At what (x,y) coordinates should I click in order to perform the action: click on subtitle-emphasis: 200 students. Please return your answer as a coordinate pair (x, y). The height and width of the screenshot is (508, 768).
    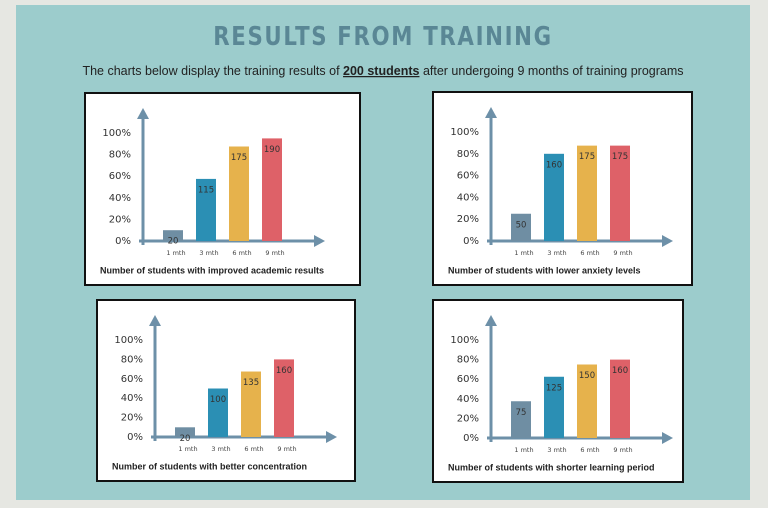
    Looking at the image, I should click on (381, 71).